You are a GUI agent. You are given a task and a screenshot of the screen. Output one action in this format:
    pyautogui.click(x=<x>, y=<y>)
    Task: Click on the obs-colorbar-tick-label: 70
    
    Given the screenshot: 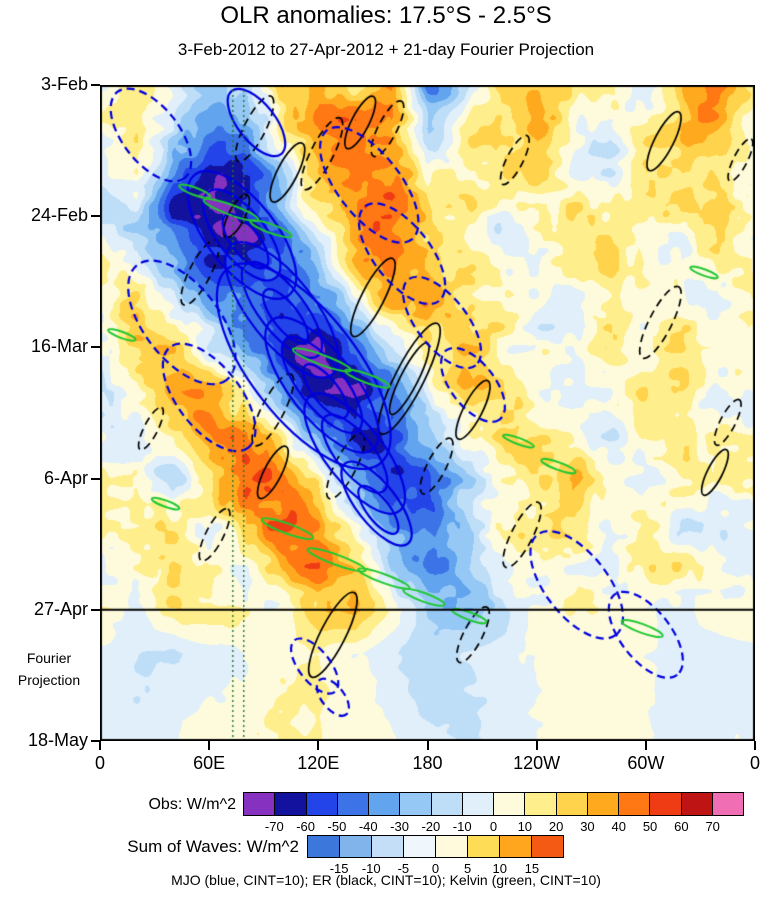 What is the action you would take?
    pyautogui.click(x=712, y=826)
    